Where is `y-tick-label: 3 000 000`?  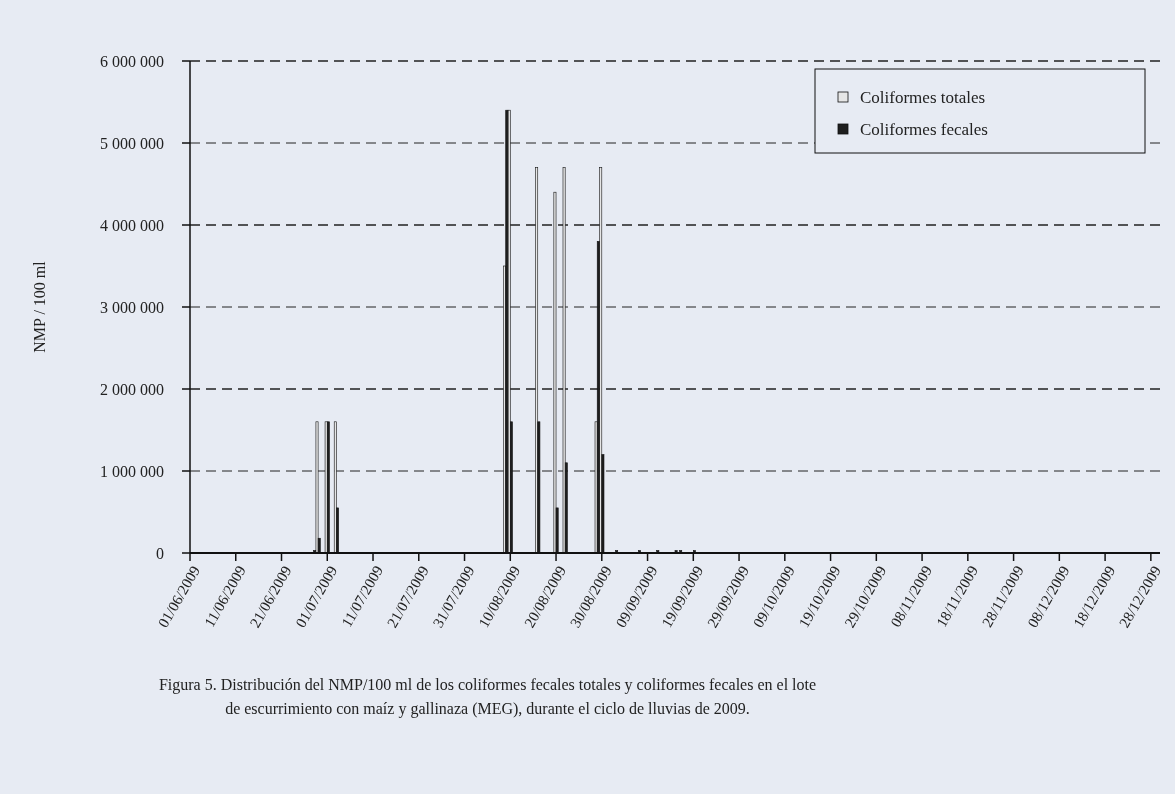
y-tick-label: 3 000 000 is located at coordinates (132, 307).